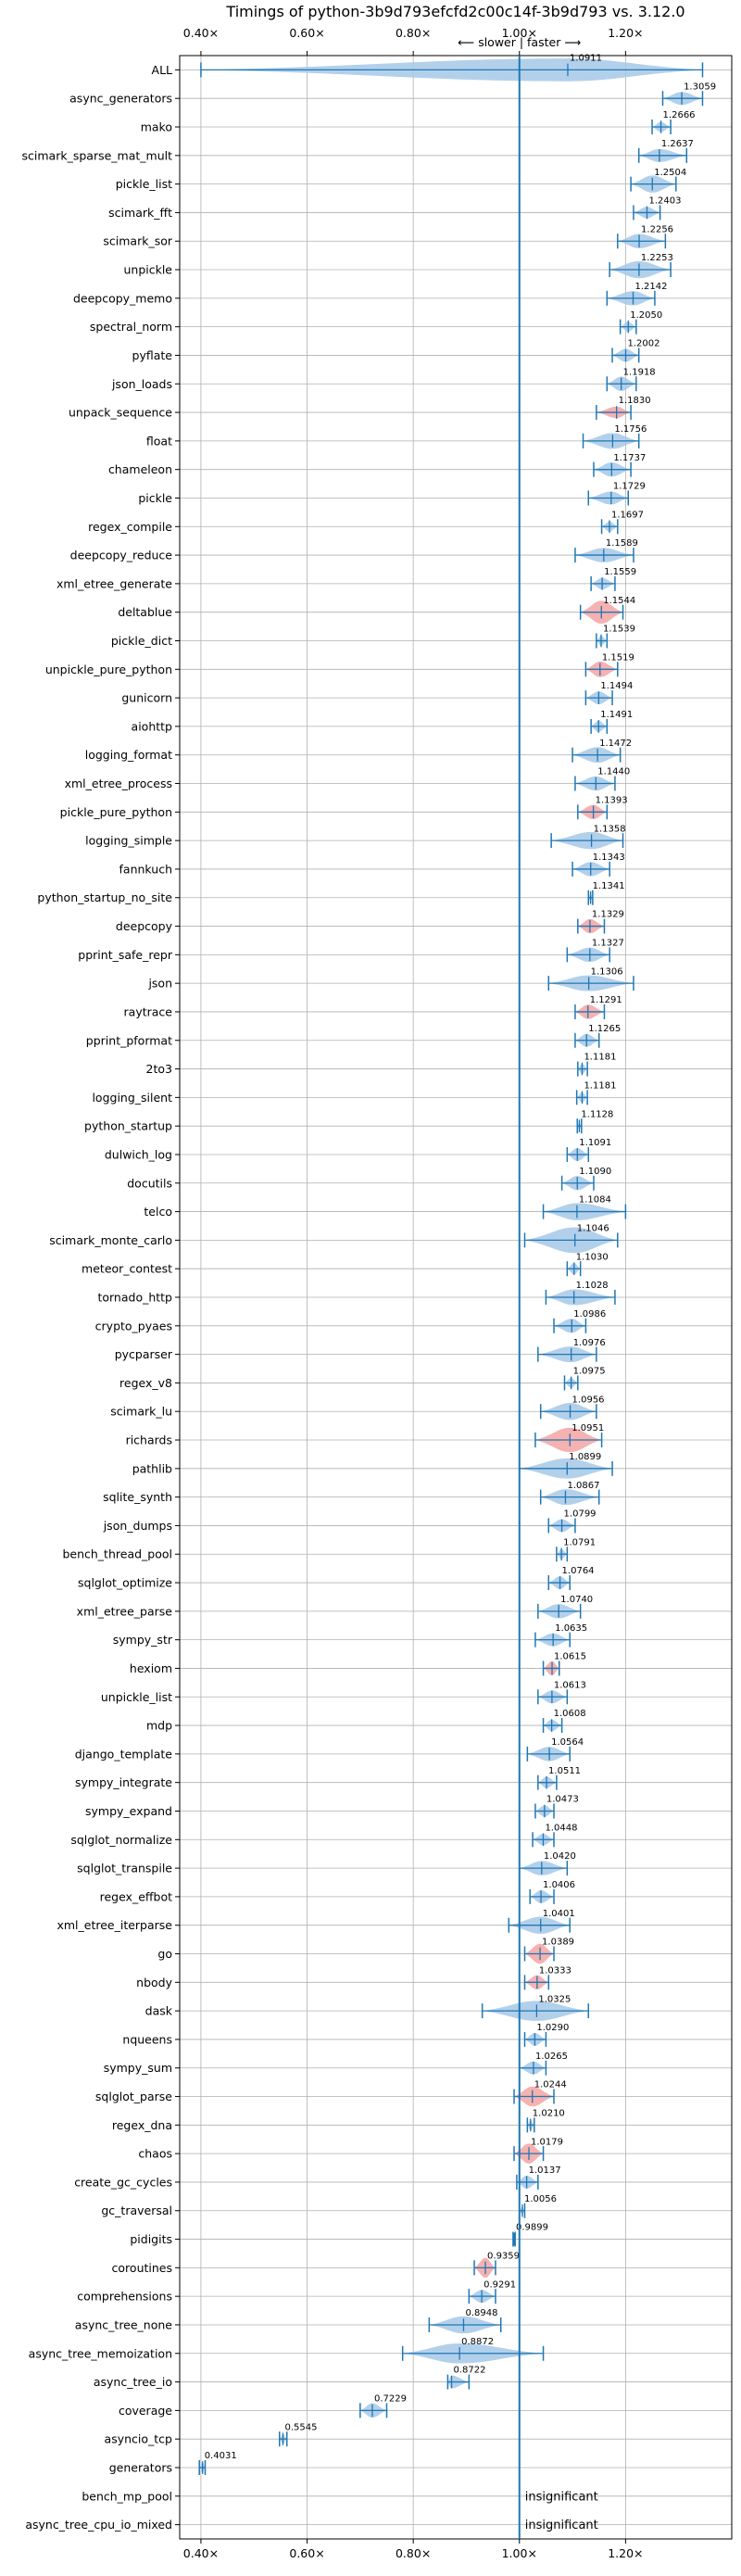 This screenshot has height=2576, width=741. What do you see at coordinates (138, 1154) in the screenshot?
I see `category-label: dulwich_log` at bounding box center [138, 1154].